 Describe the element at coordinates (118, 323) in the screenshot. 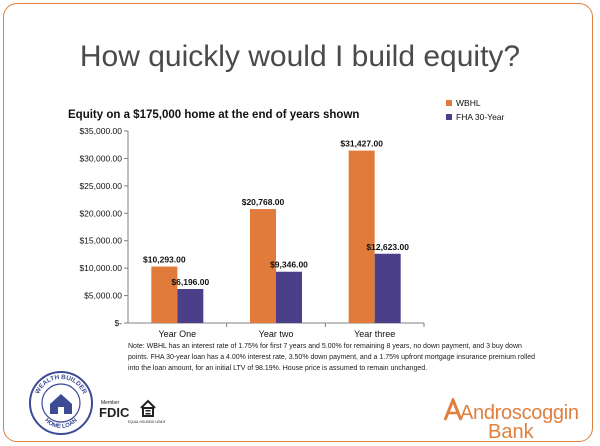

I see `y-tick-label: $-` at that location.